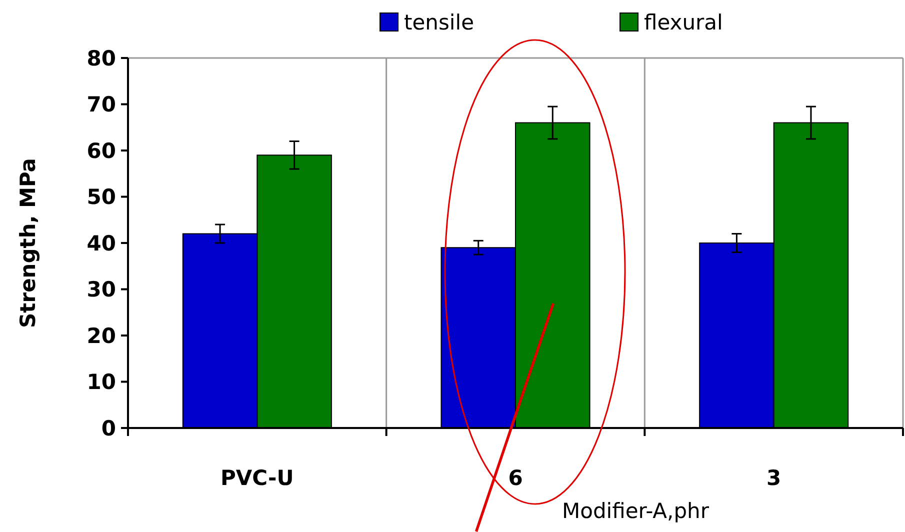  I want to click on legend-label: flexural, so click(683, 22).